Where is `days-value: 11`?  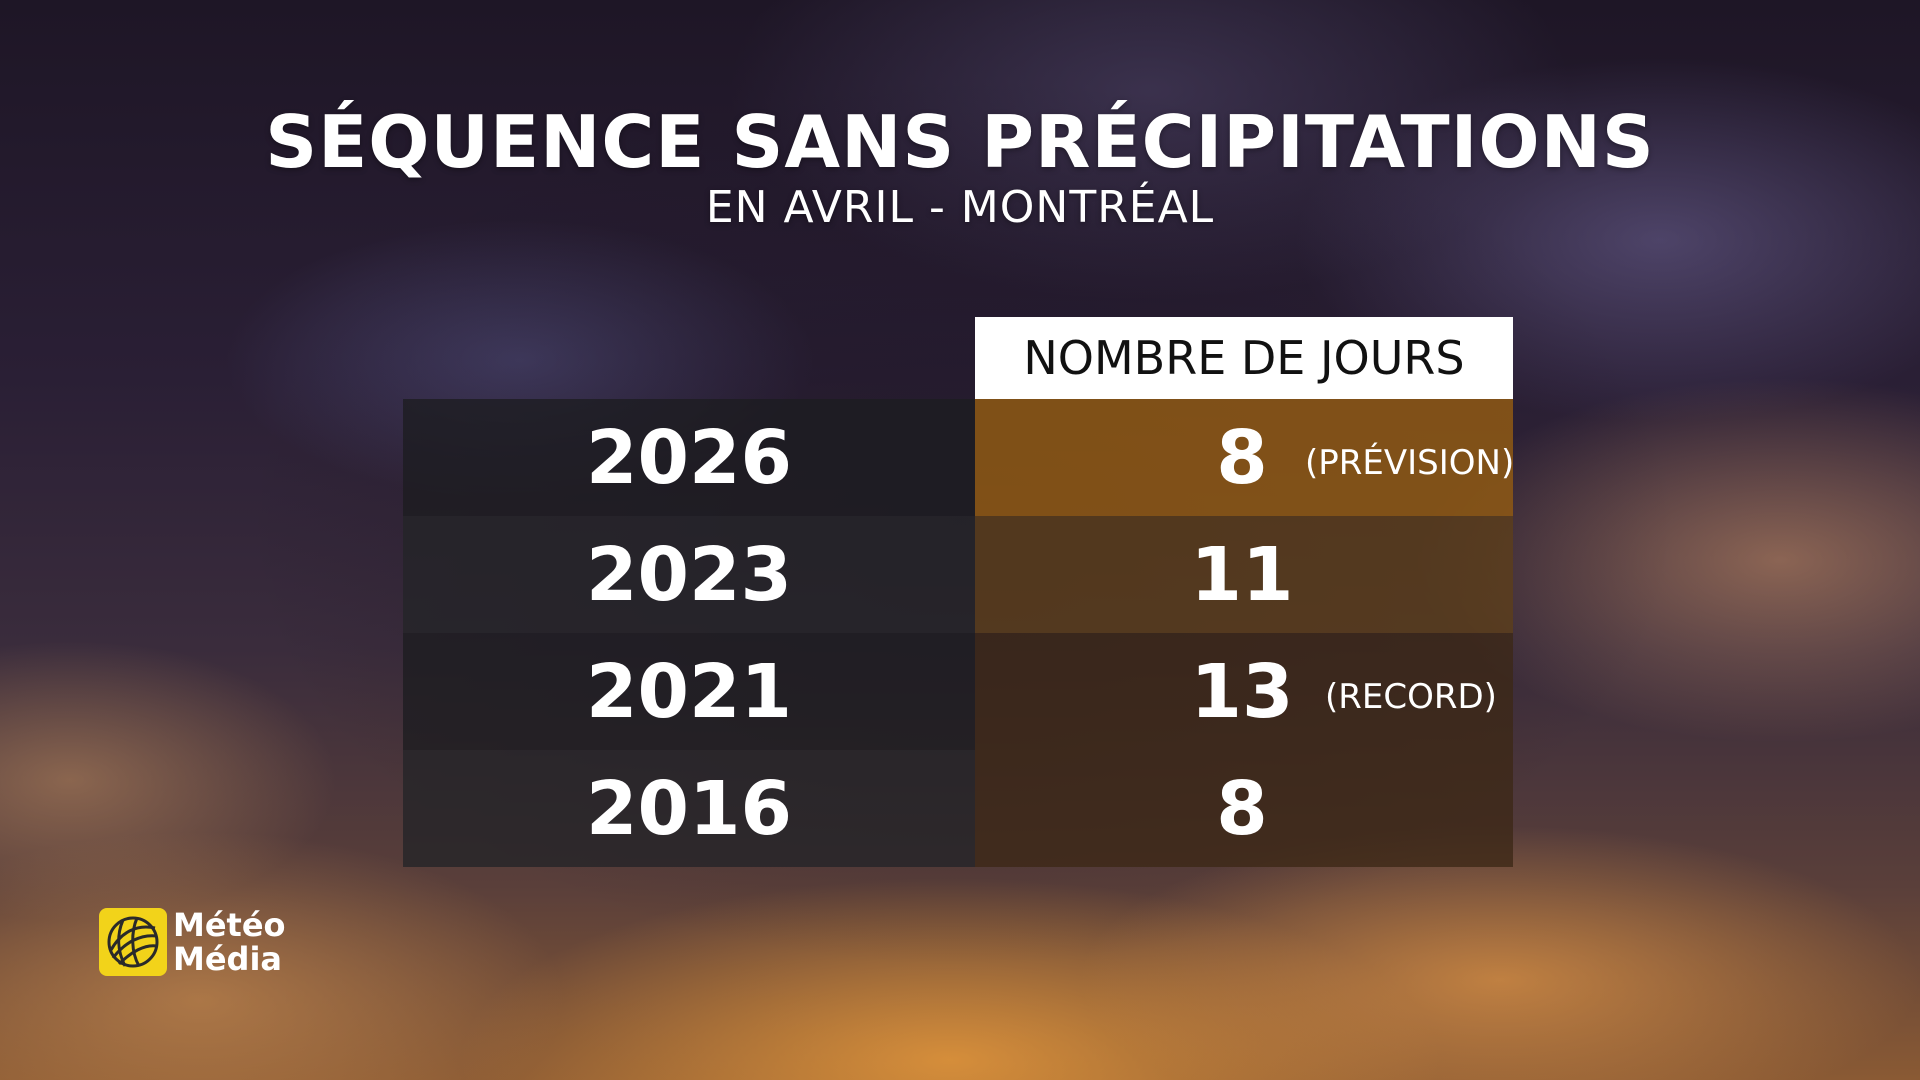
days-value: 11 is located at coordinates (1242, 574).